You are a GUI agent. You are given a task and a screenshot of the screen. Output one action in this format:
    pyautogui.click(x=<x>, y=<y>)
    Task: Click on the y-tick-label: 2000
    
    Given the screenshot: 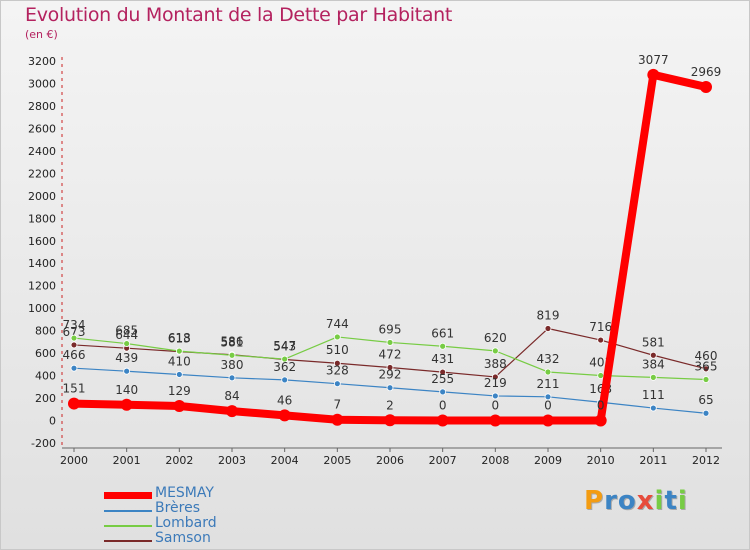 What is the action you would take?
    pyautogui.click(x=42, y=196)
    